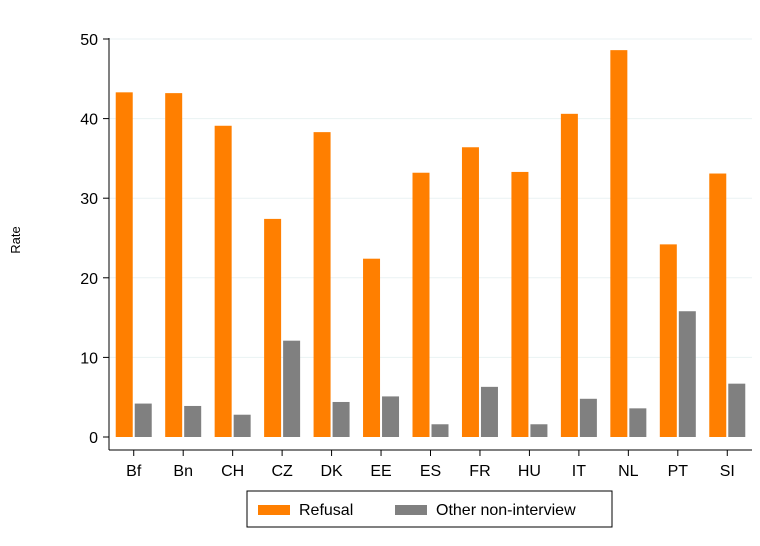 This screenshot has height=546, width=760. Describe the element at coordinates (638, 422) in the screenshot. I see `bar-other-non-interview-nl` at that location.